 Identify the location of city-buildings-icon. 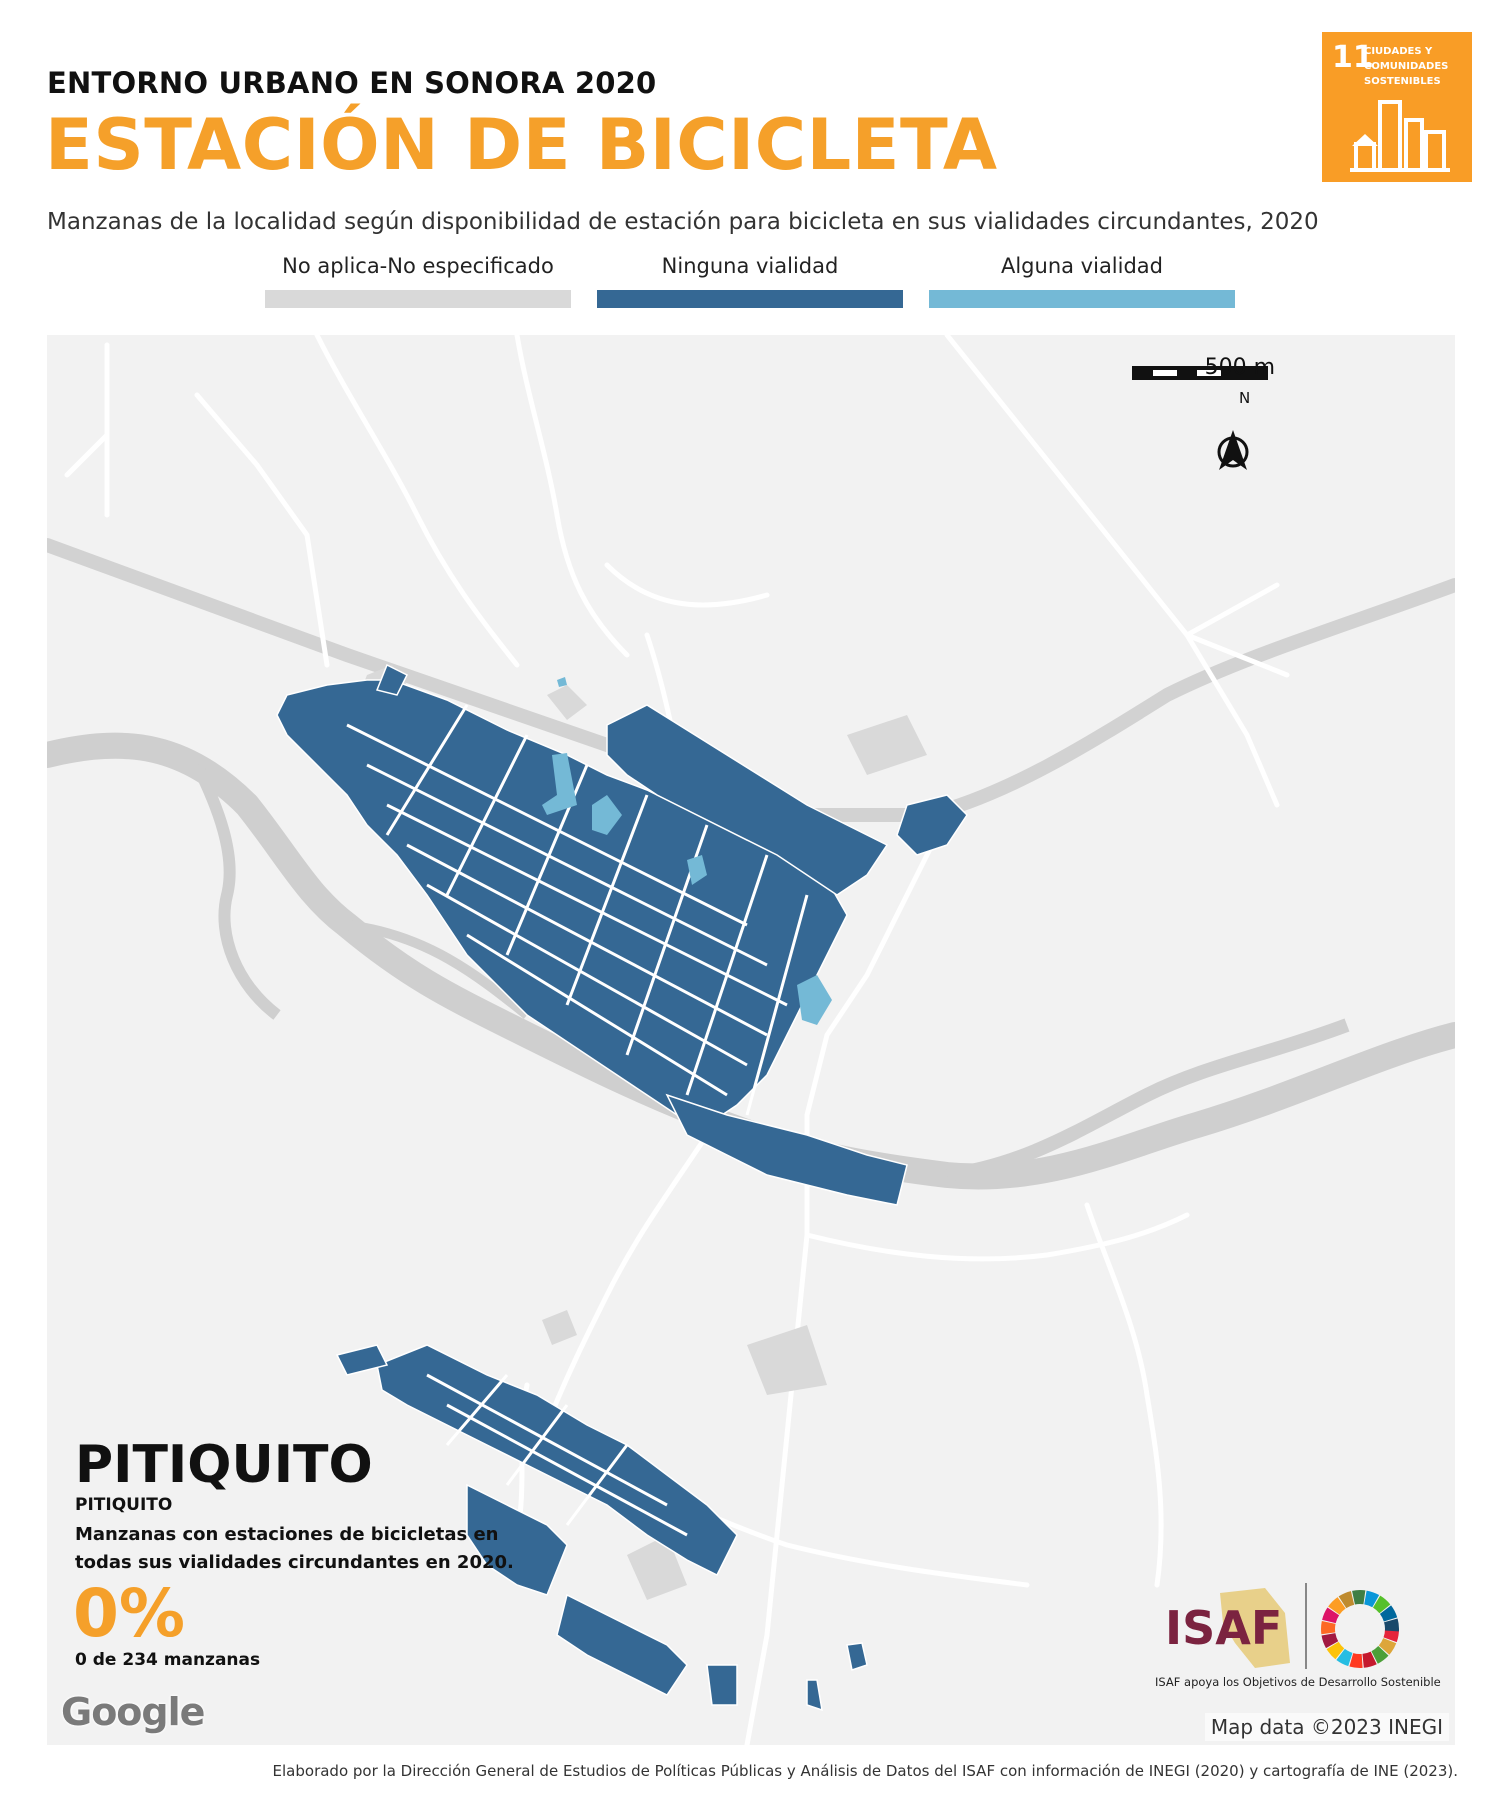
(1400, 136).